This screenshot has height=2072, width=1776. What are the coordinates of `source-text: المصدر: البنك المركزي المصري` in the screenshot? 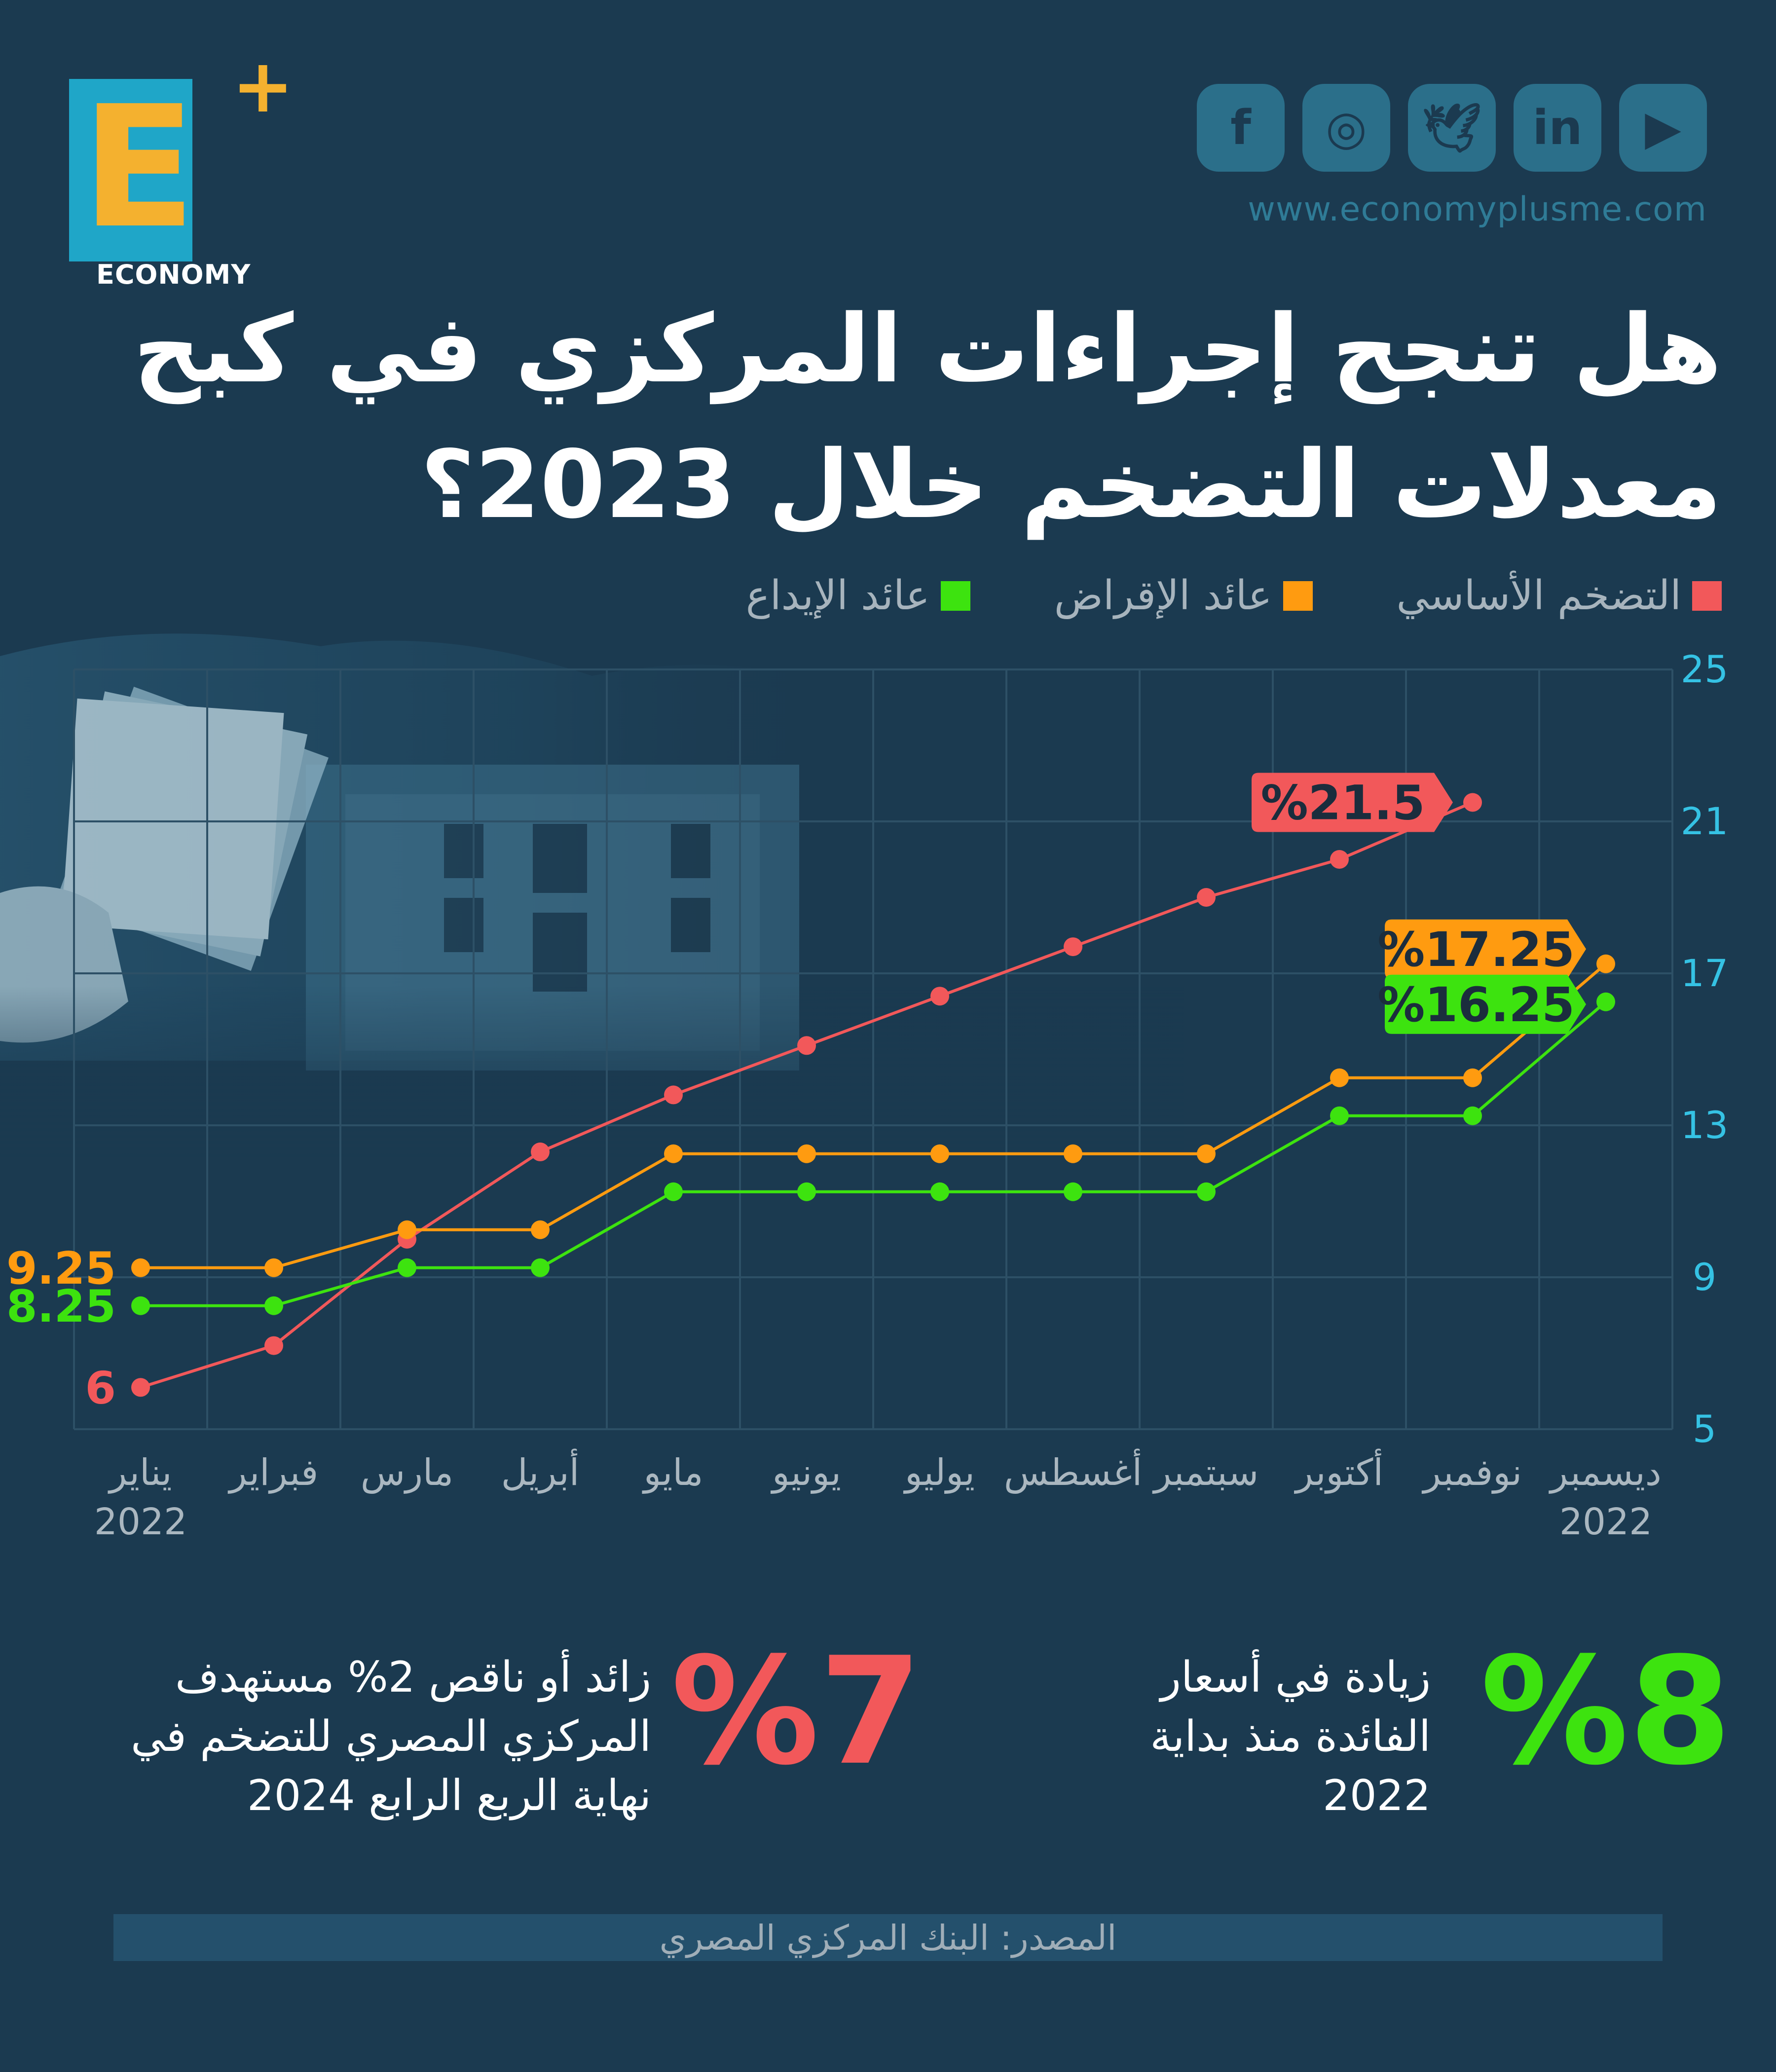 It's located at (888, 1938).